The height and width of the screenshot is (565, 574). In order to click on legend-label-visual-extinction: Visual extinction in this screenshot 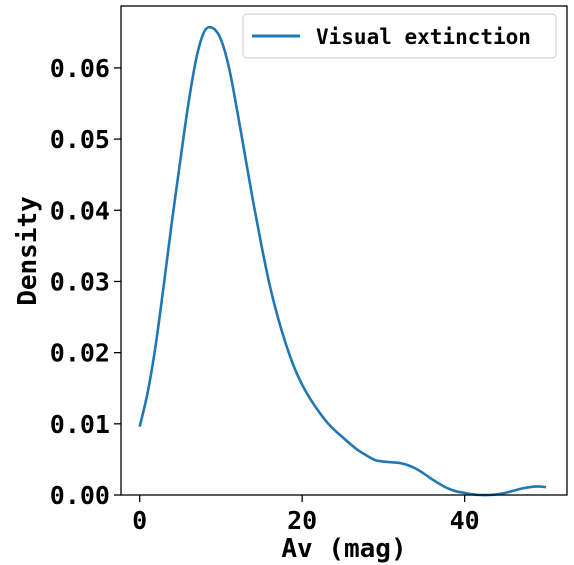, I will do `click(423, 37)`.